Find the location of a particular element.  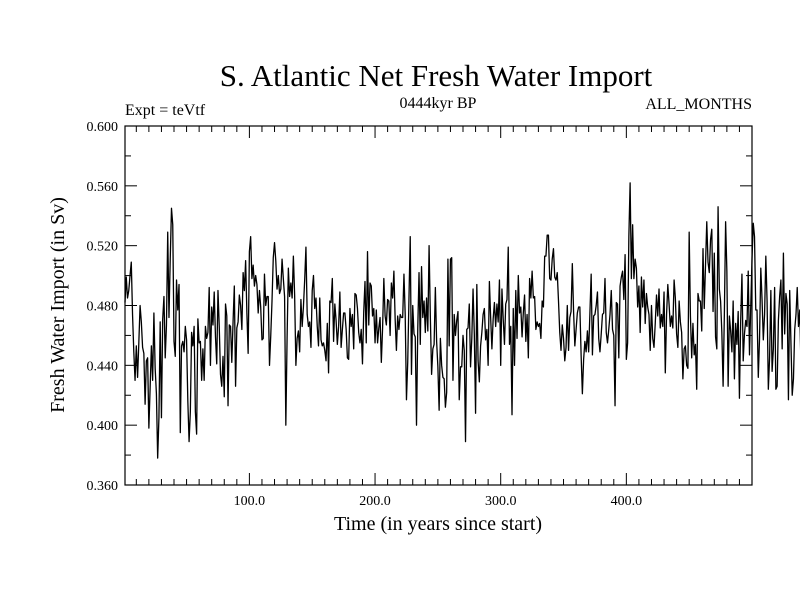

x-tick-label: 400.0 is located at coordinates (627, 501).